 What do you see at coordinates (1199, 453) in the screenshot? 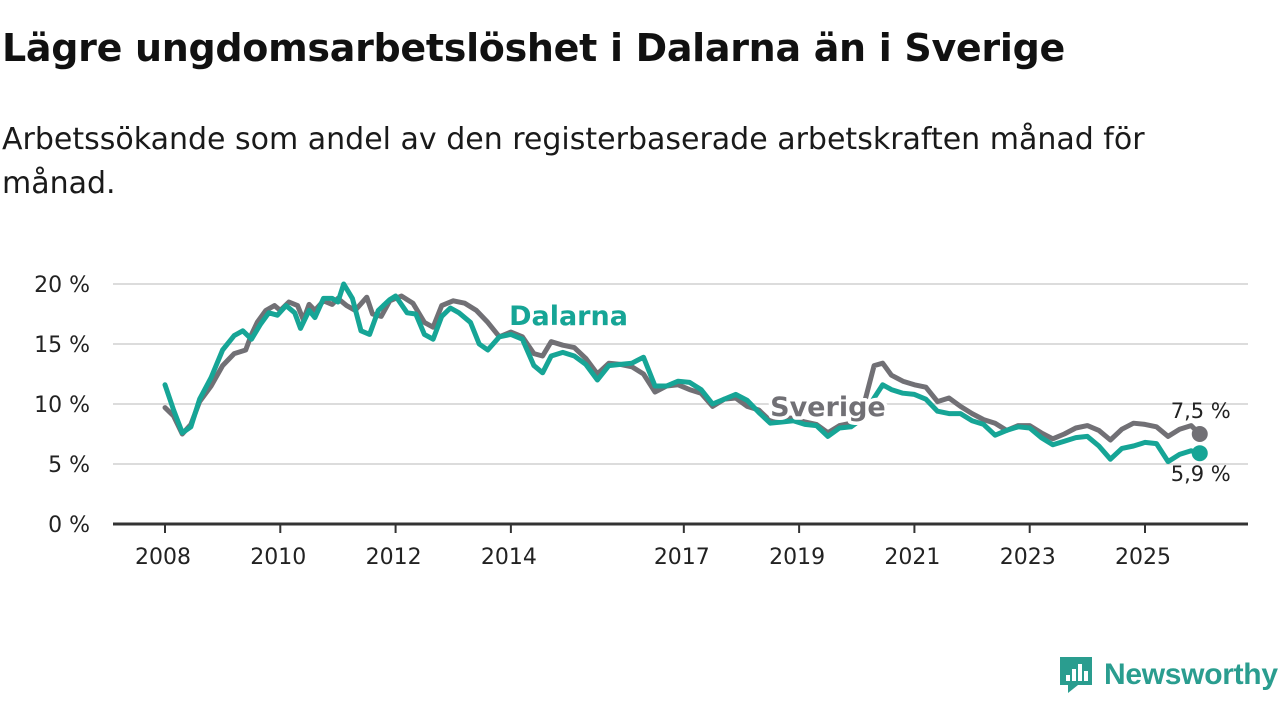
I see `end-marker-dalarna` at bounding box center [1199, 453].